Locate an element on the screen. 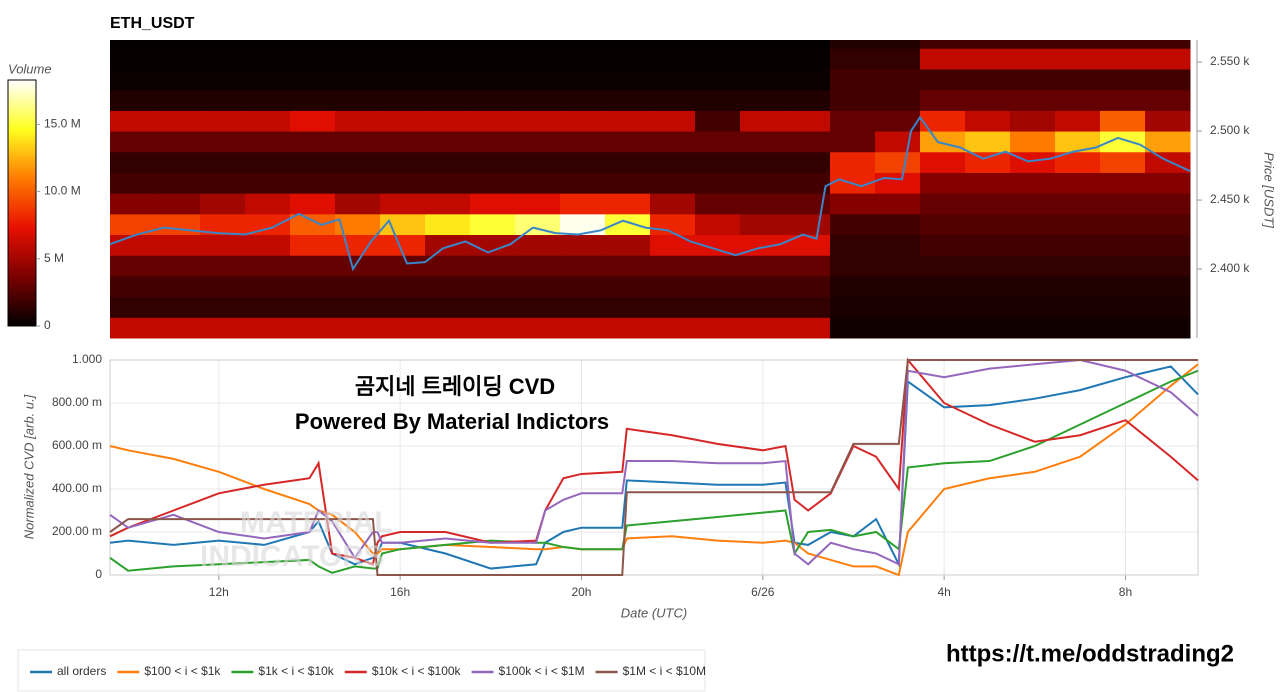  colorbar is located at coordinates (22, 203).